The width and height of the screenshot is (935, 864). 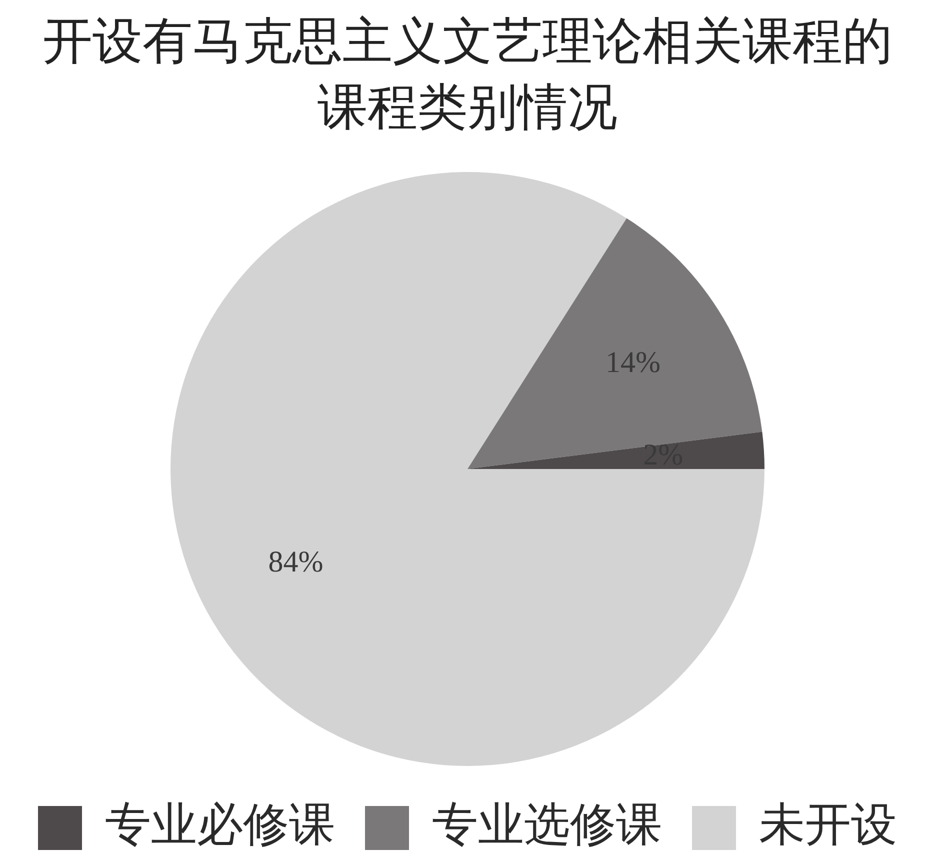 What do you see at coordinates (468, 74) in the screenshot?
I see `chart-title: 开设有马克思主义文艺理论相关课程的课程类别情况` at bounding box center [468, 74].